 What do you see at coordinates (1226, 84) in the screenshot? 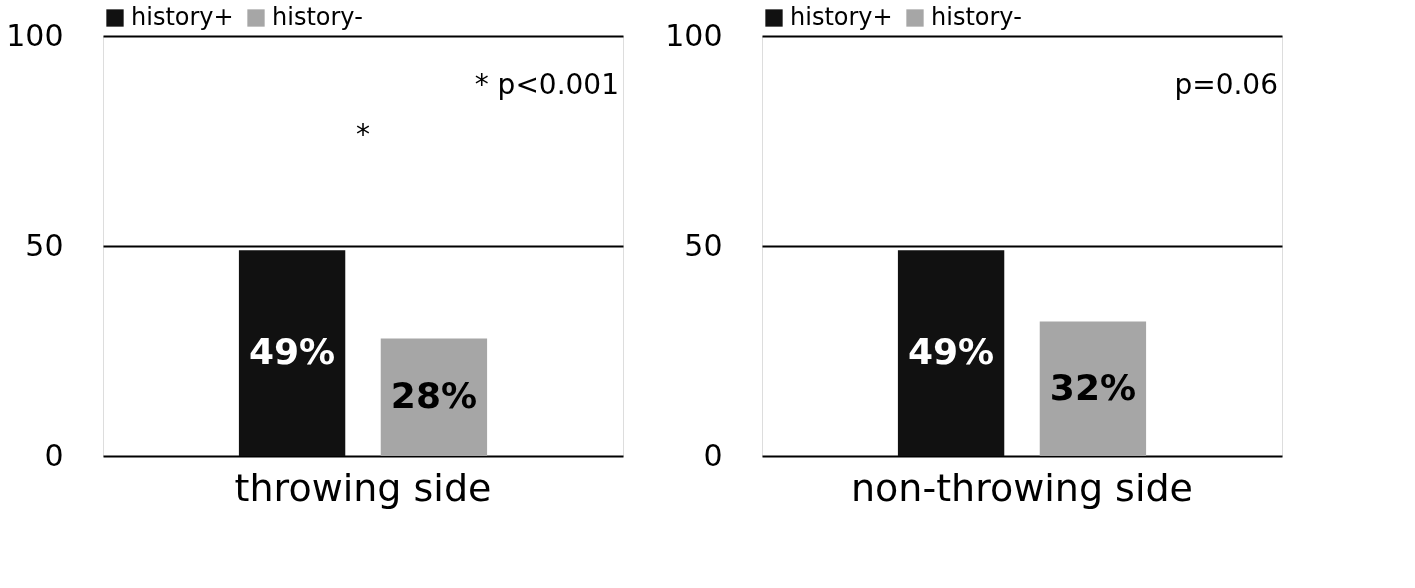
I see `annotation: p=0.06` at bounding box center [1226, 84].